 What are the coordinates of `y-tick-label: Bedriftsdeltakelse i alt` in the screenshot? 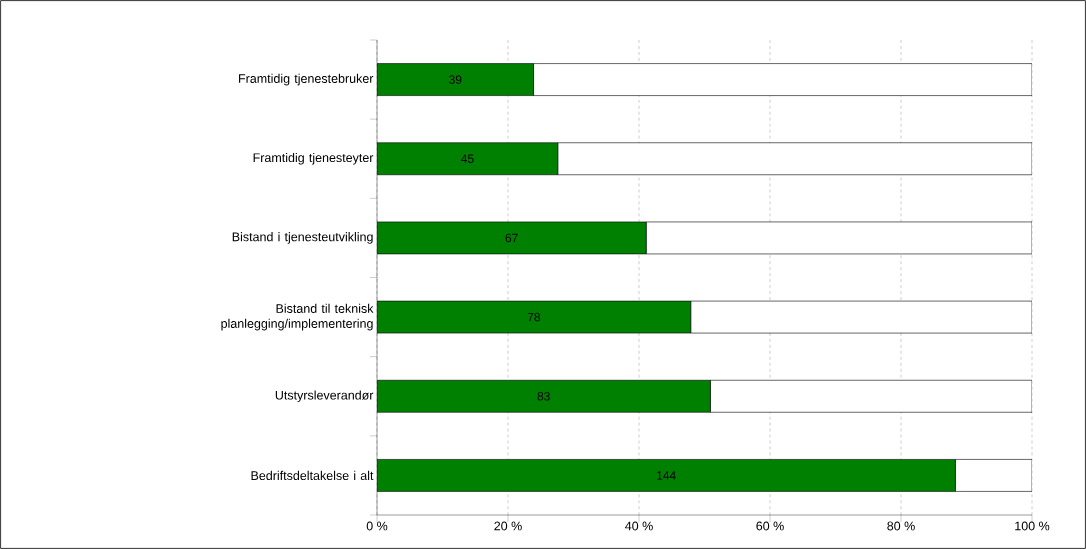 It's located at (312, 475).